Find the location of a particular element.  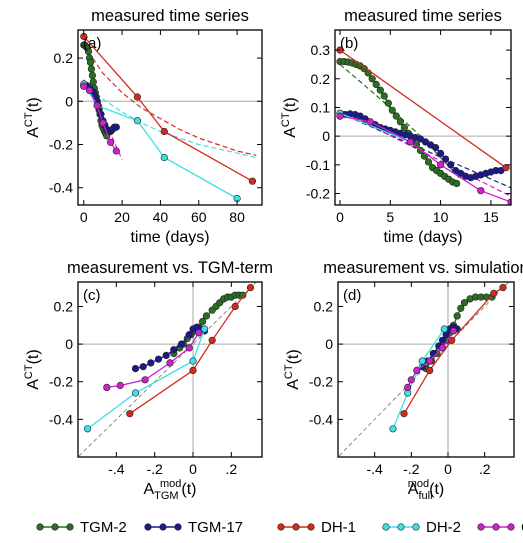

panel-title: measured time series is located at coordinates (423, 16).